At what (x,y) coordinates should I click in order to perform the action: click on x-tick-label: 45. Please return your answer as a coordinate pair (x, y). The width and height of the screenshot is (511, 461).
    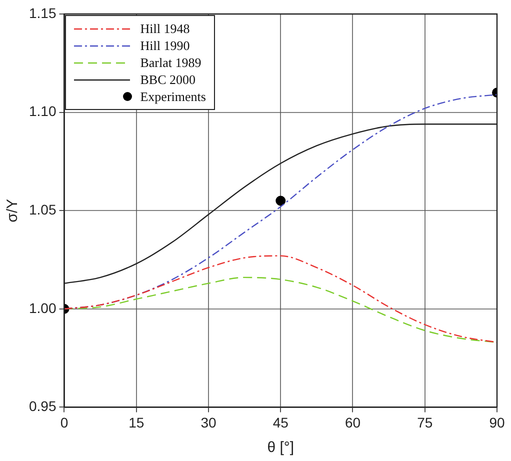
    Looking at the image, I should click on (280, 422).